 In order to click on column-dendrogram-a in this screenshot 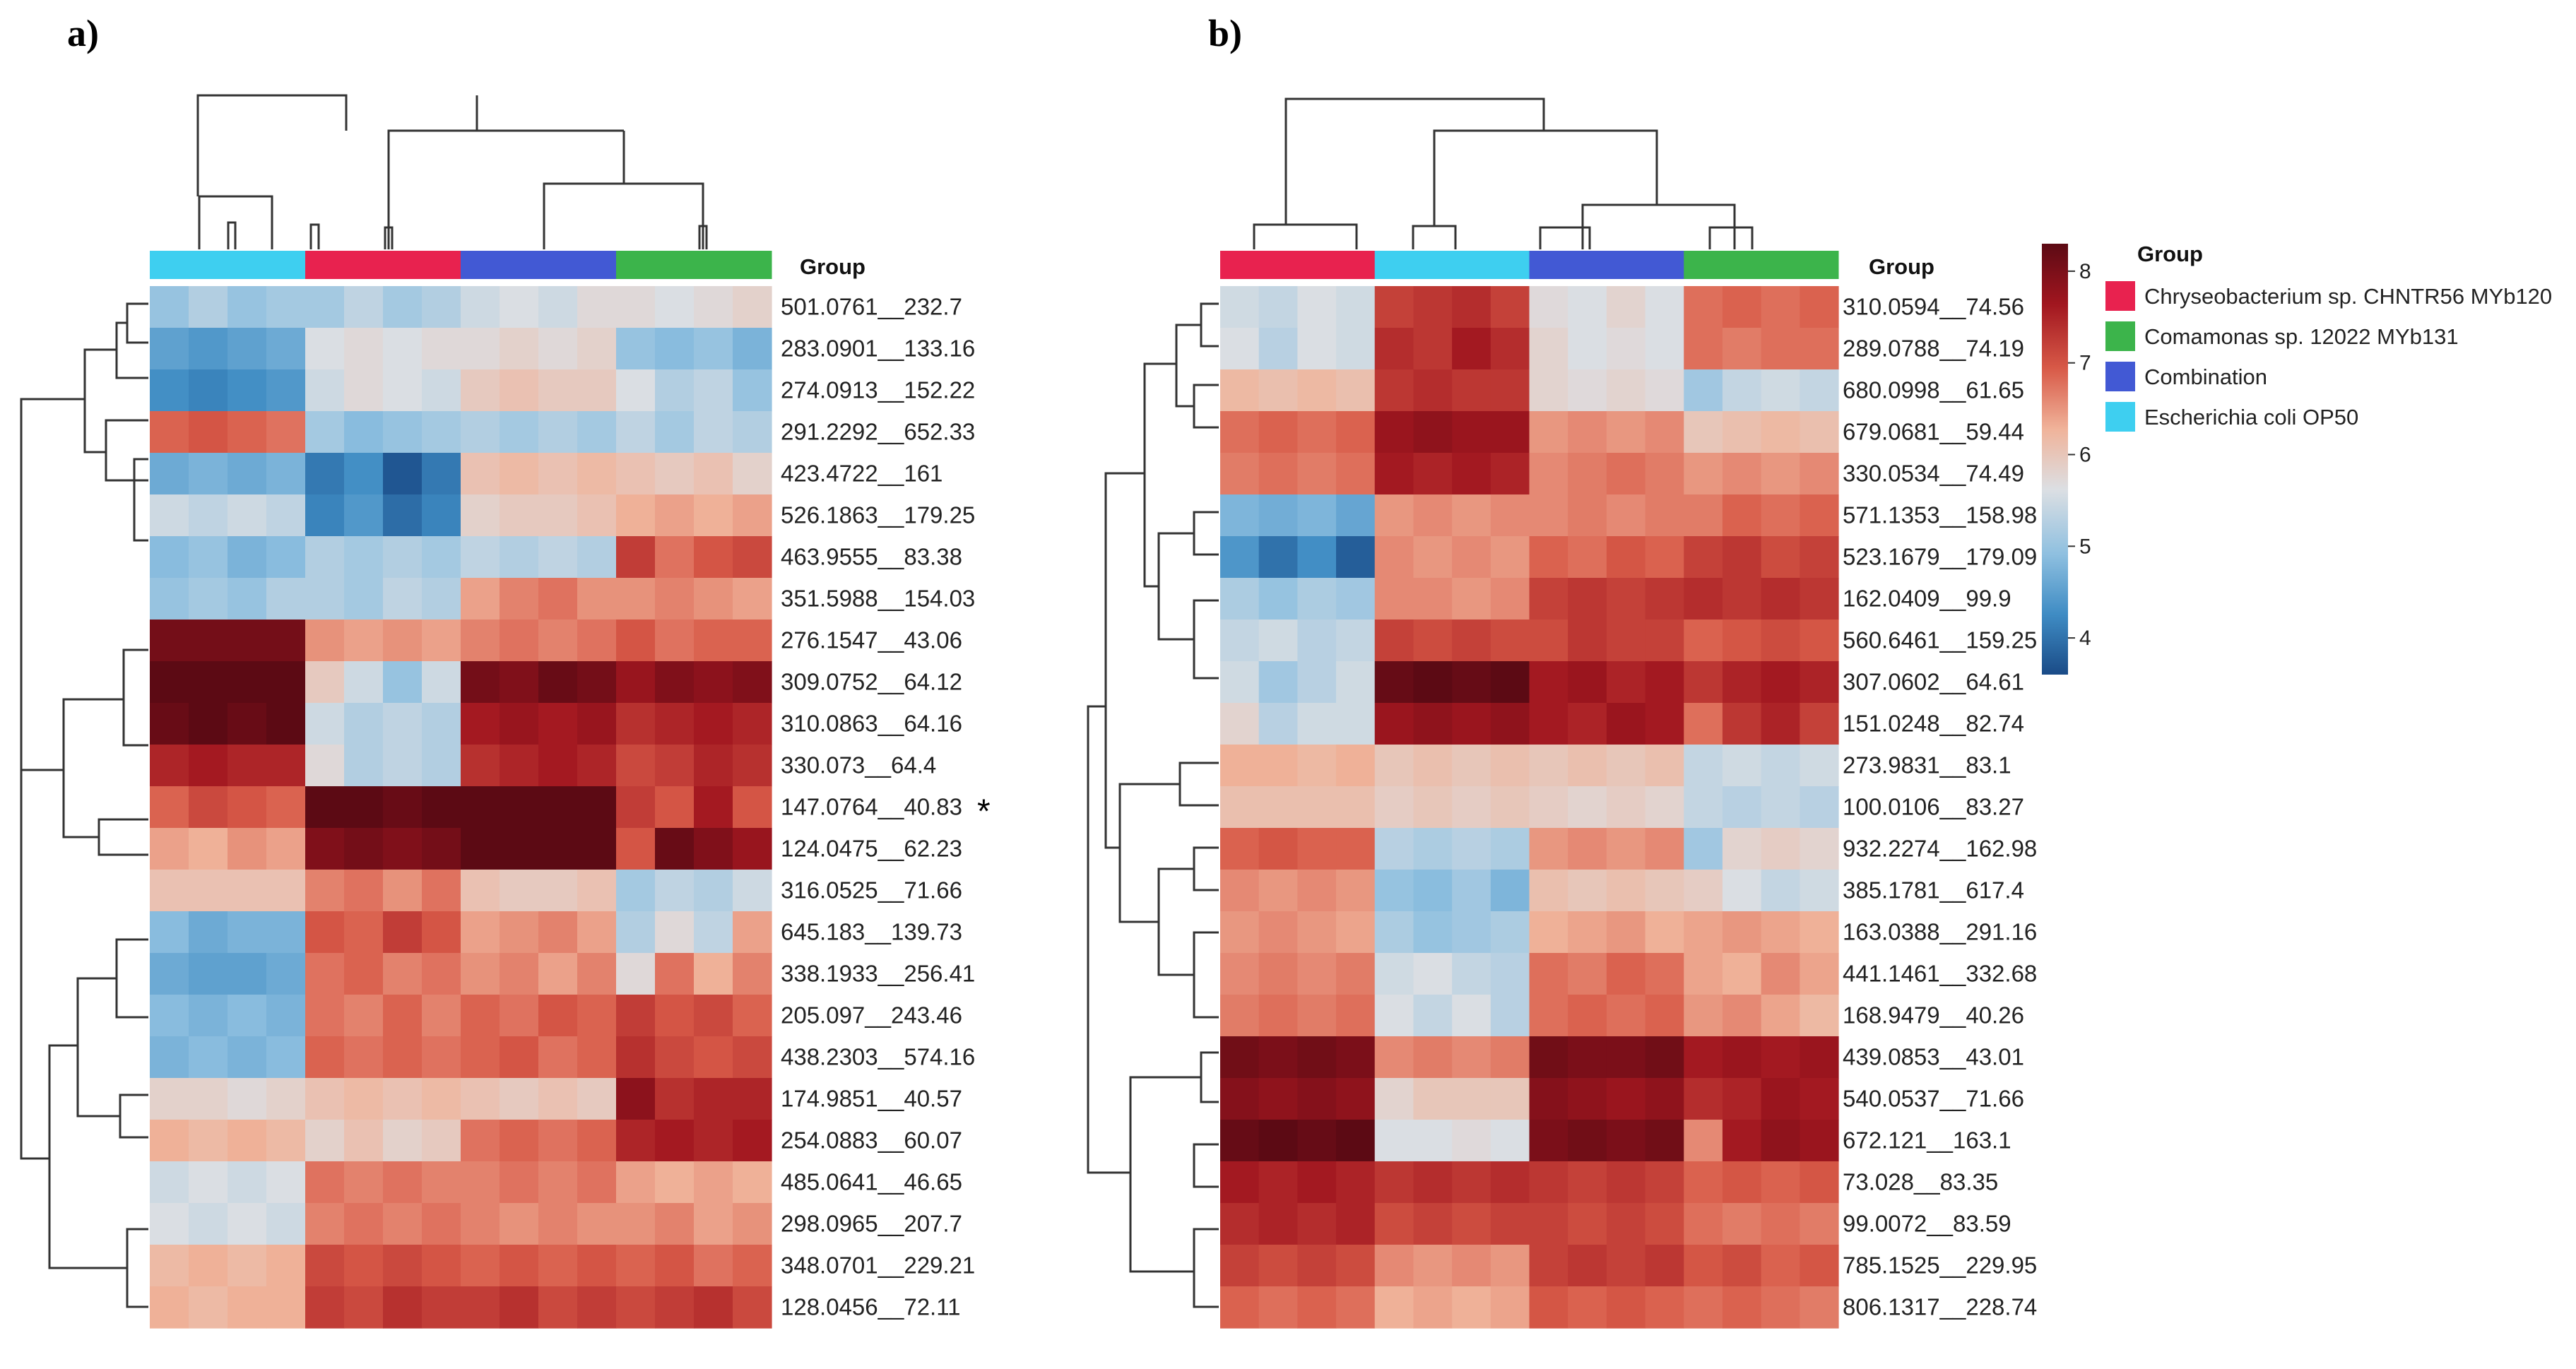, I will do `click(452, 171)`.